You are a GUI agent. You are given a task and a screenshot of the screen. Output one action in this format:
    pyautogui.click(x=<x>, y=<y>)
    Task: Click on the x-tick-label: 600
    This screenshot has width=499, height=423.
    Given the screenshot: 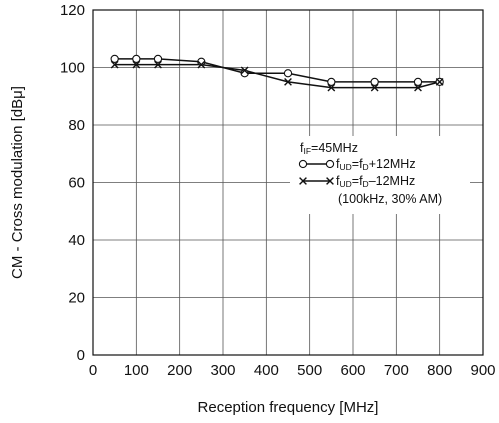 What is the action you would take?
    pyautogui.click(x=352, y=370)
    